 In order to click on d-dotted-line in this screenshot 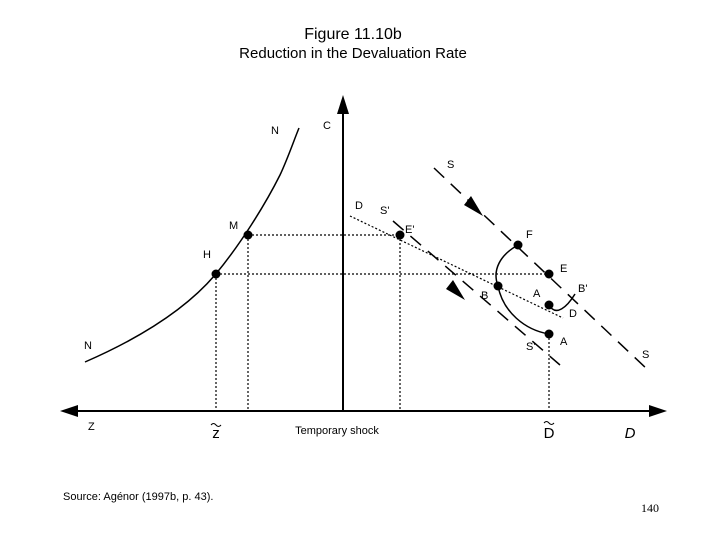, I will do `click(456, 267)`.